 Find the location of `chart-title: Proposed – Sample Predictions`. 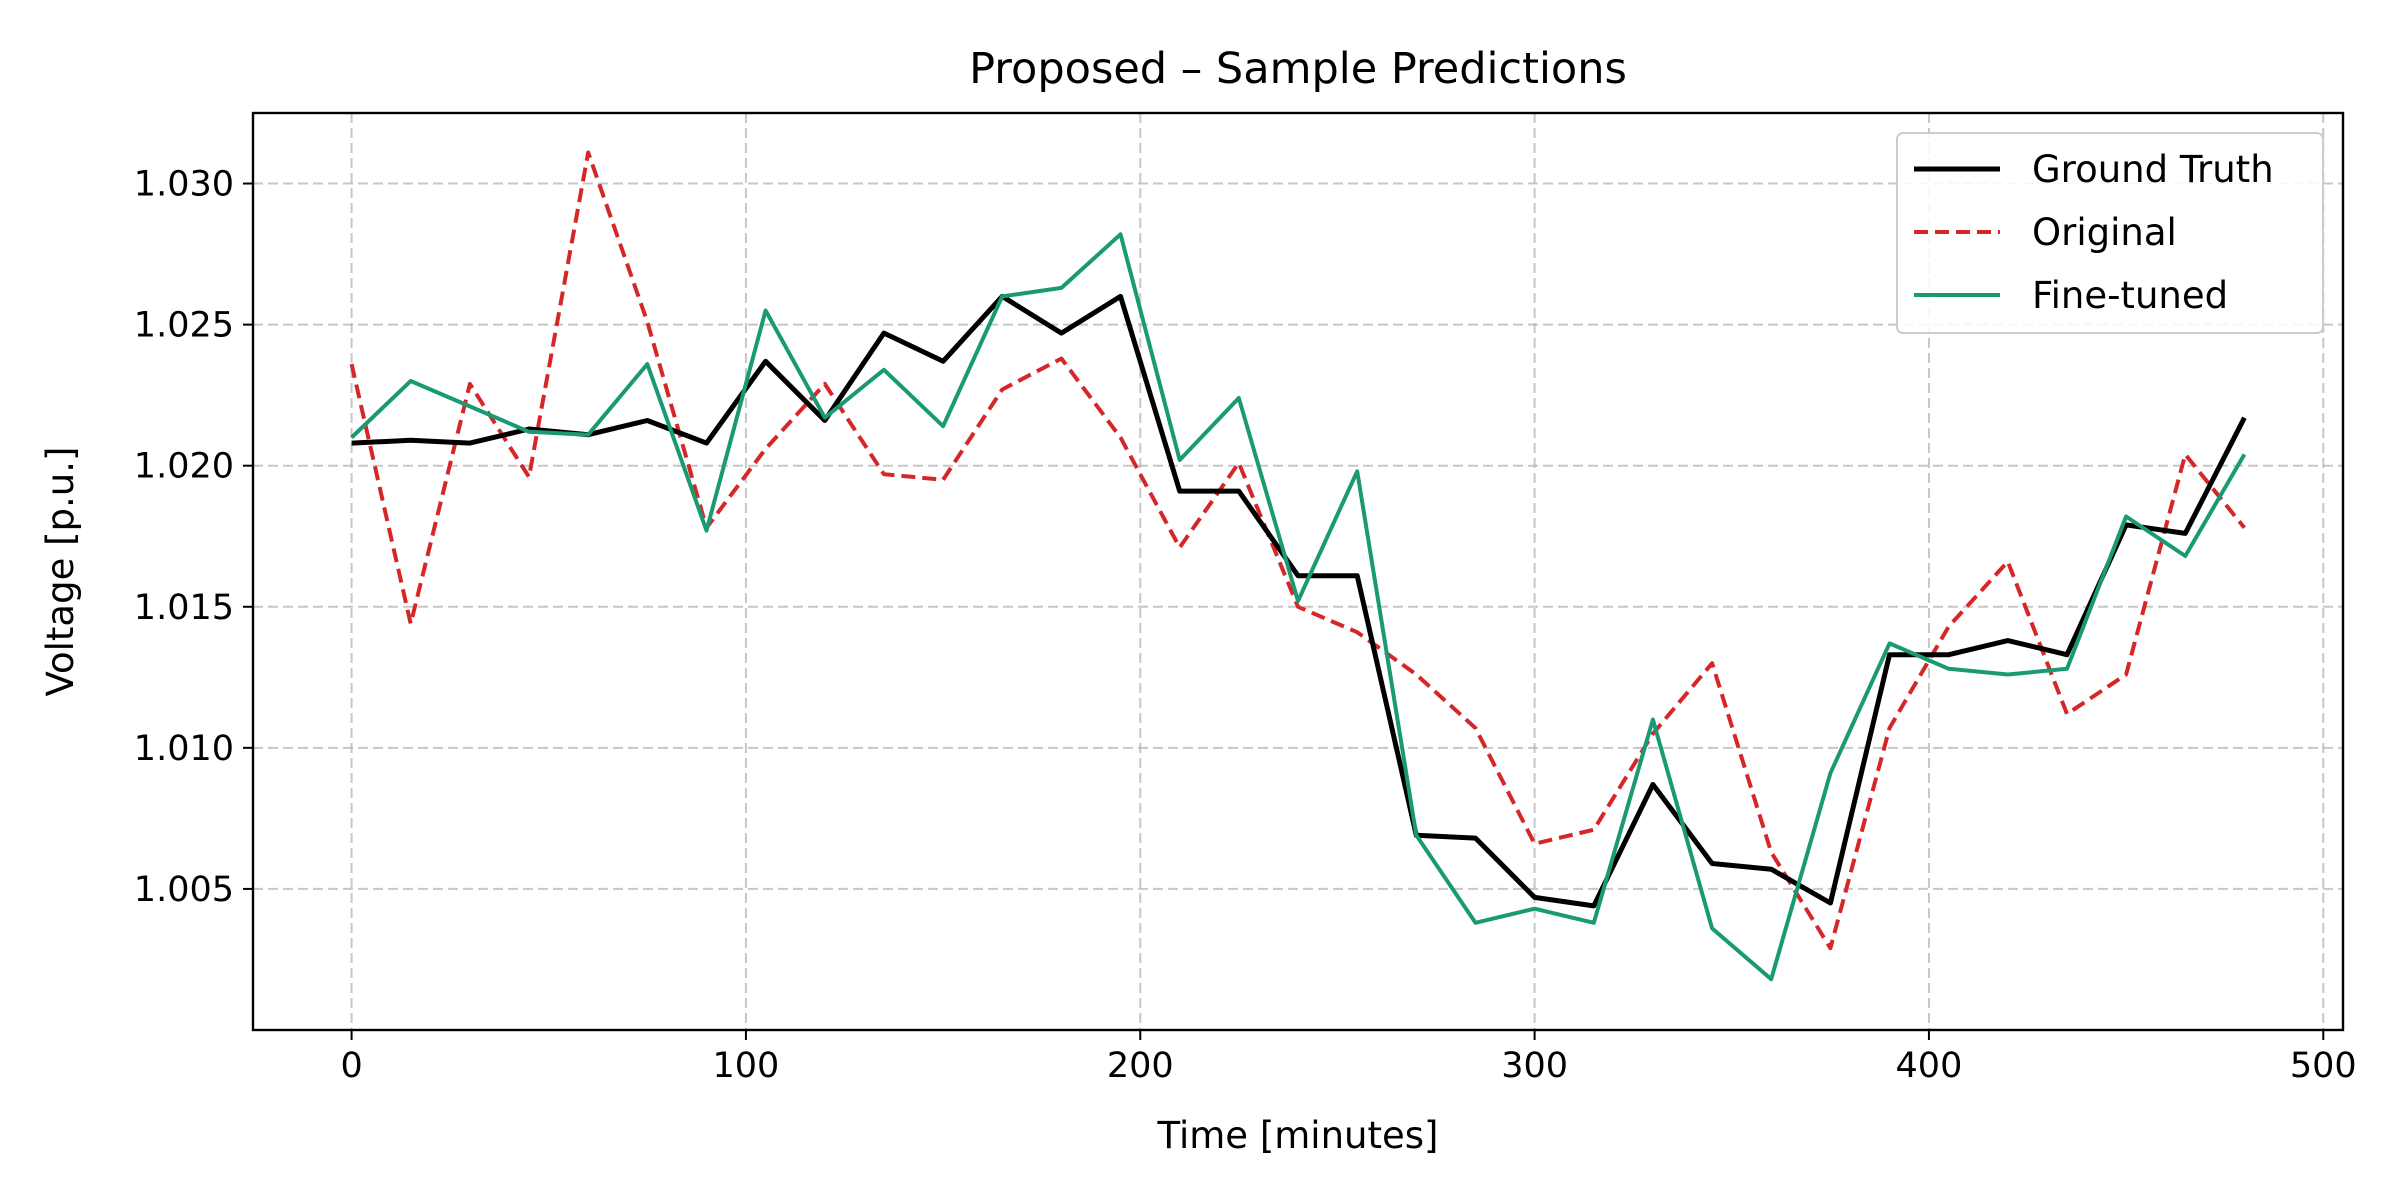

chart-title: Proposed – Sample Predictions is located at coordinates (1298, 69).